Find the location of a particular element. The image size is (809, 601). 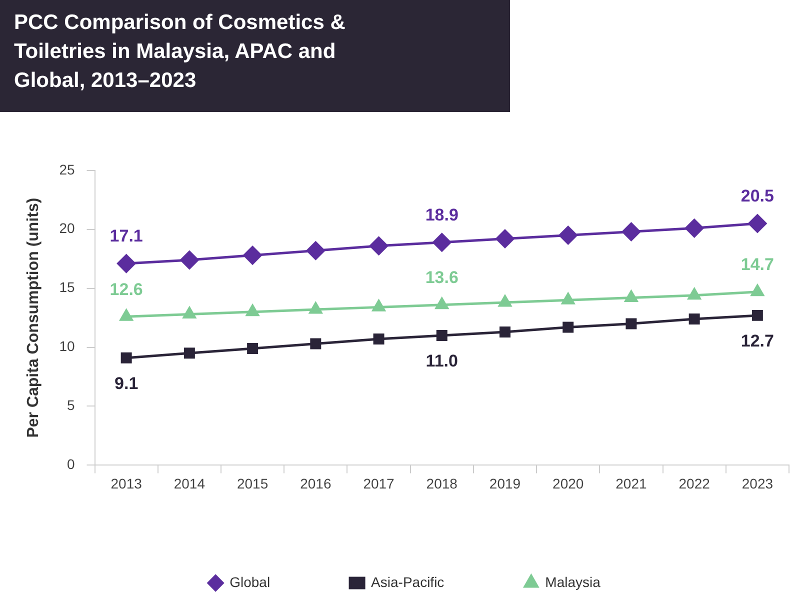

data-label: 11.0 is located at coordinates (442, 361).